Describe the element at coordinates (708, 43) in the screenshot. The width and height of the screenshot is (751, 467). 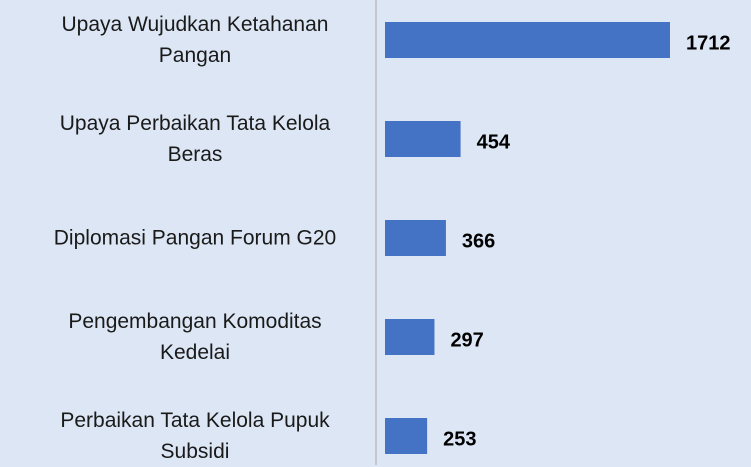
I see `value-label: 1712` at that location.